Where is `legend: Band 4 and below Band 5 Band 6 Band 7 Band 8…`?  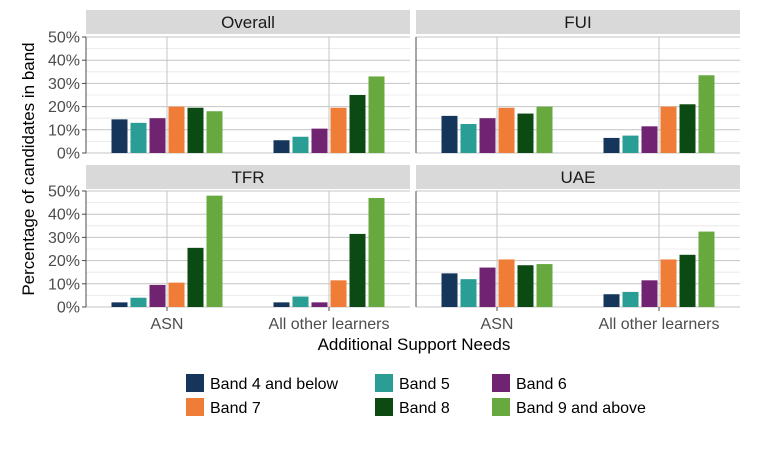
legend: Band 4 and below Band 5 Band 6 Band 7 Band 8… is located at coordinates (416, 395).